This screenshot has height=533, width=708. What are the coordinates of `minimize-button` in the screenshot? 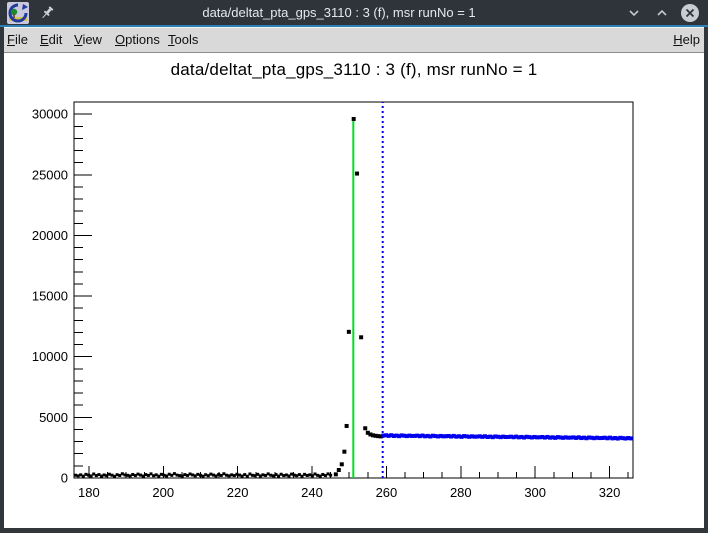 It's located at (634, 13).